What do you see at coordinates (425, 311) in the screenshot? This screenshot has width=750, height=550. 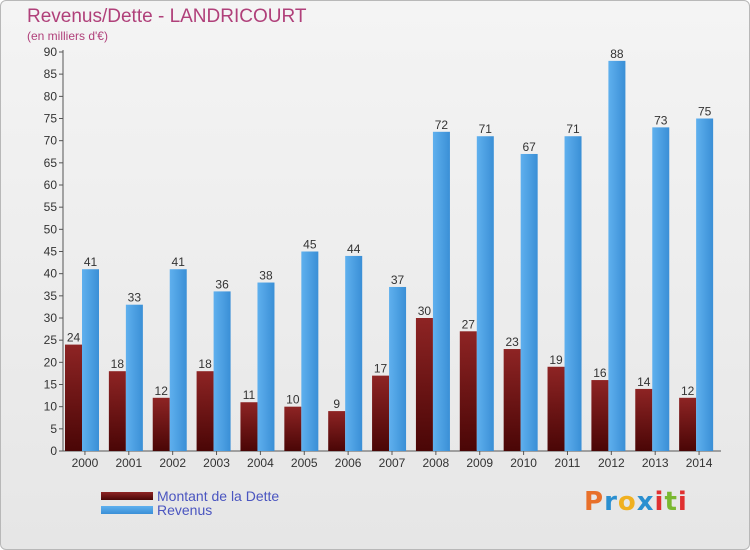 I see `data-label-dette: 30` at bounding box center [425, 311].